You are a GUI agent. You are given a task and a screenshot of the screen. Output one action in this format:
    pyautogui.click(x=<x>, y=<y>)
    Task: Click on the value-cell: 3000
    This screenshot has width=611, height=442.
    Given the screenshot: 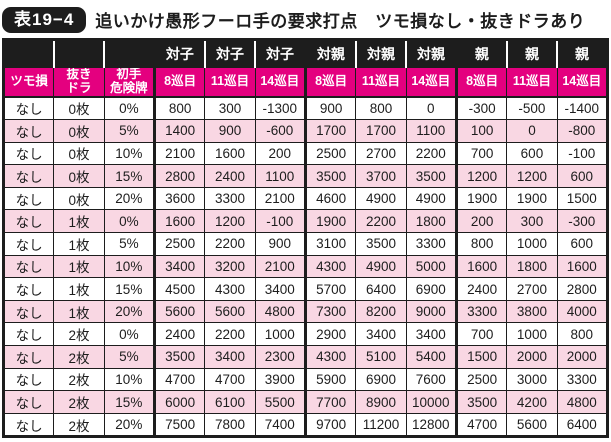 What is the action you would take?
    pyautogui.click(x=532, y=379)
    